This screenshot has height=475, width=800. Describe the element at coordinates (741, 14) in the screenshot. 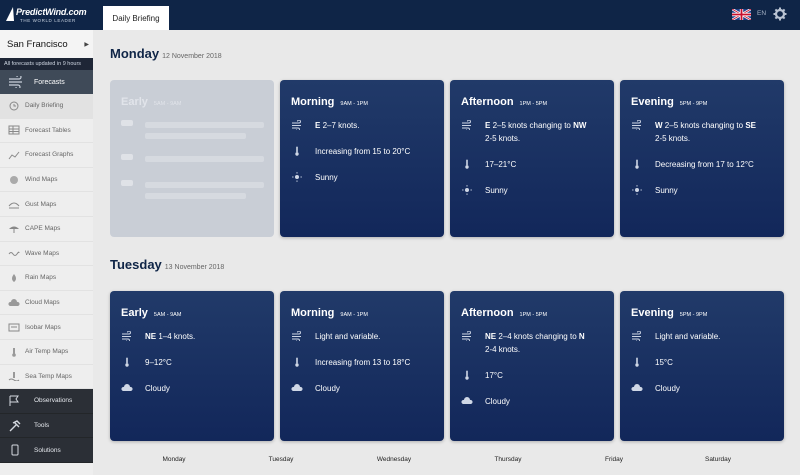

I see `uk-flag-icon` at that location.